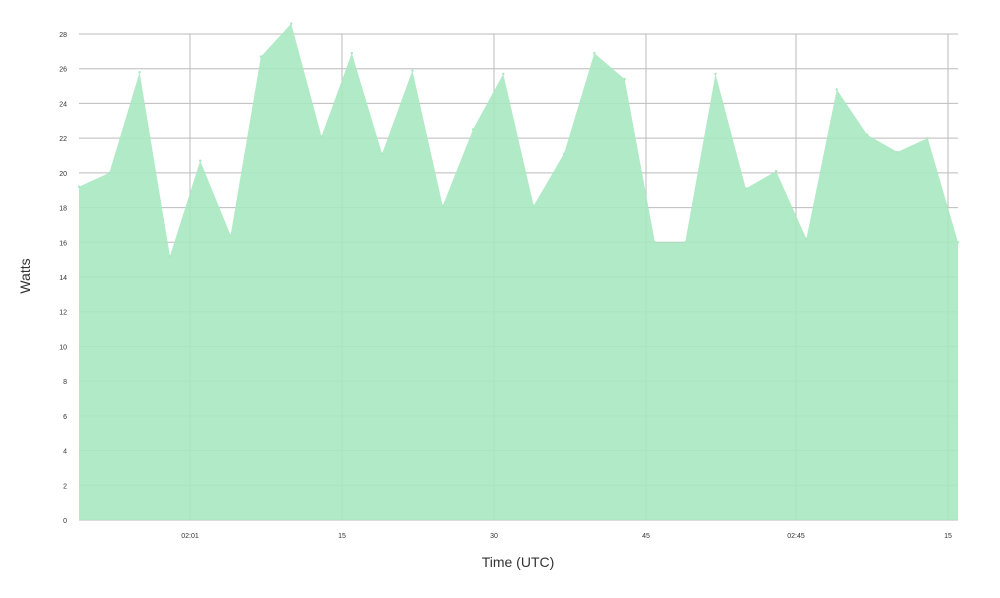 The width and height of the screenshot is (1000, 598). I want to click on x-tick-label: 02:01, so click(190, 536).